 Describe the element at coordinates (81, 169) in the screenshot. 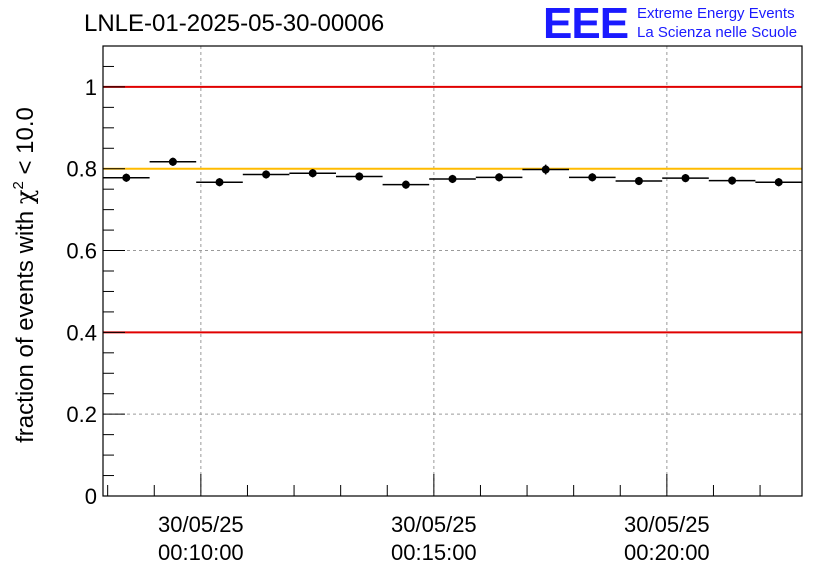

I see `y-tick-label: 0.8` at that location.